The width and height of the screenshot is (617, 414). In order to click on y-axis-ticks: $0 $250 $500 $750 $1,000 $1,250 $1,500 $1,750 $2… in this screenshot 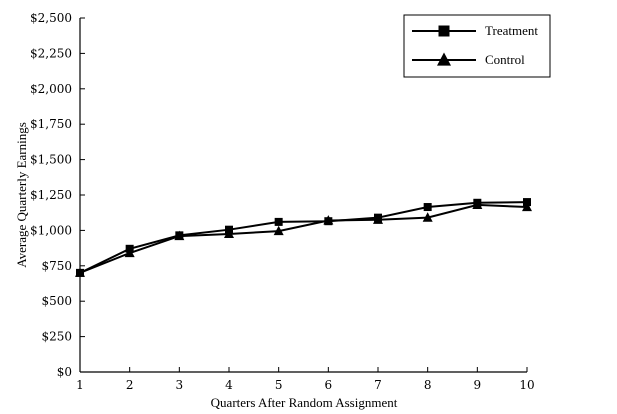, I will do `click(57, 195)`.